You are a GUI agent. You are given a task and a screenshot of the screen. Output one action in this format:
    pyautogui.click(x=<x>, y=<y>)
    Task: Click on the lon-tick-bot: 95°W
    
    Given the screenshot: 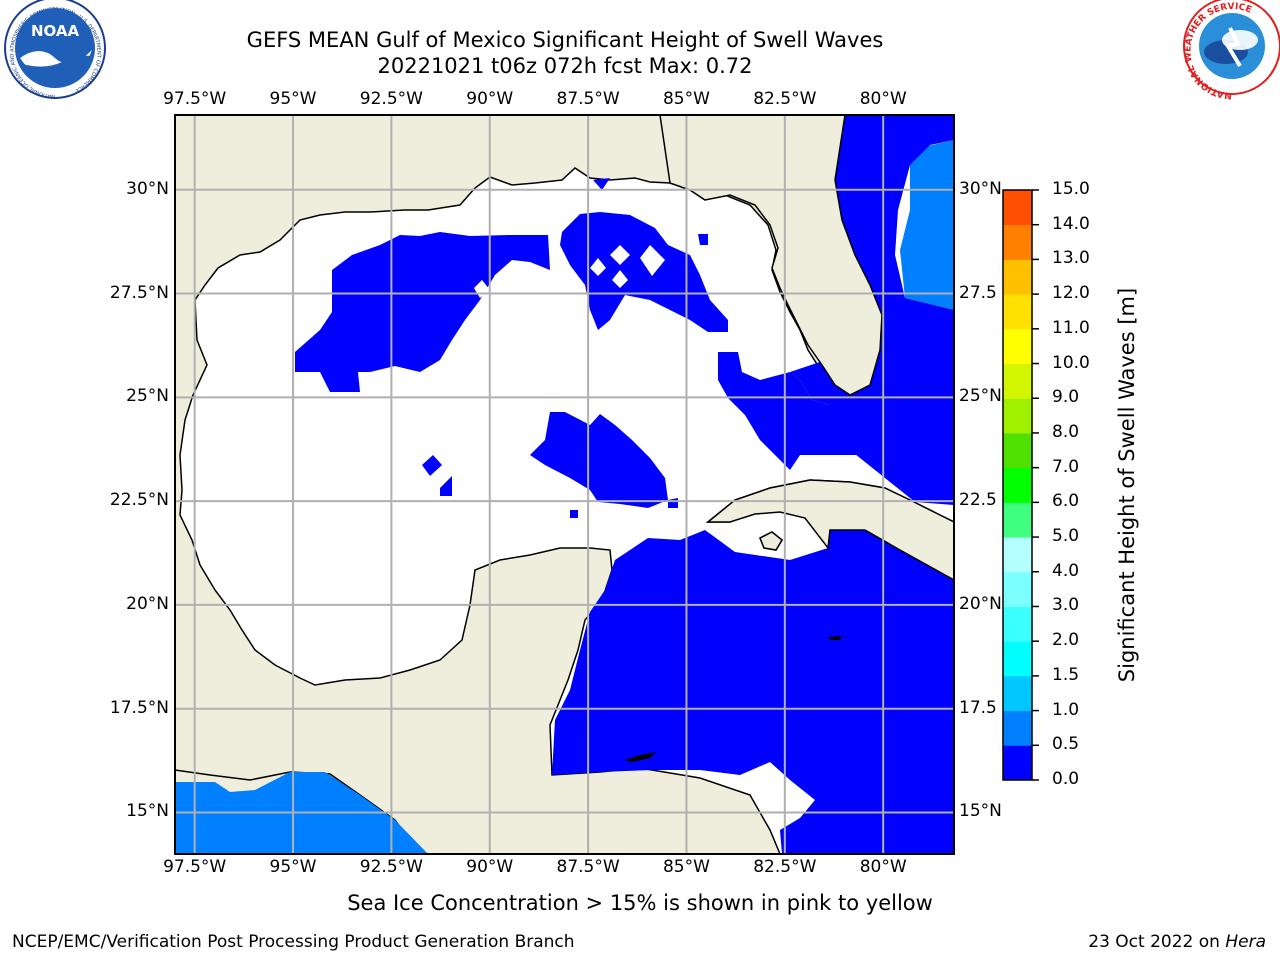 What is the action you would take?
    pyautogui.click(x=293, y=867)
    